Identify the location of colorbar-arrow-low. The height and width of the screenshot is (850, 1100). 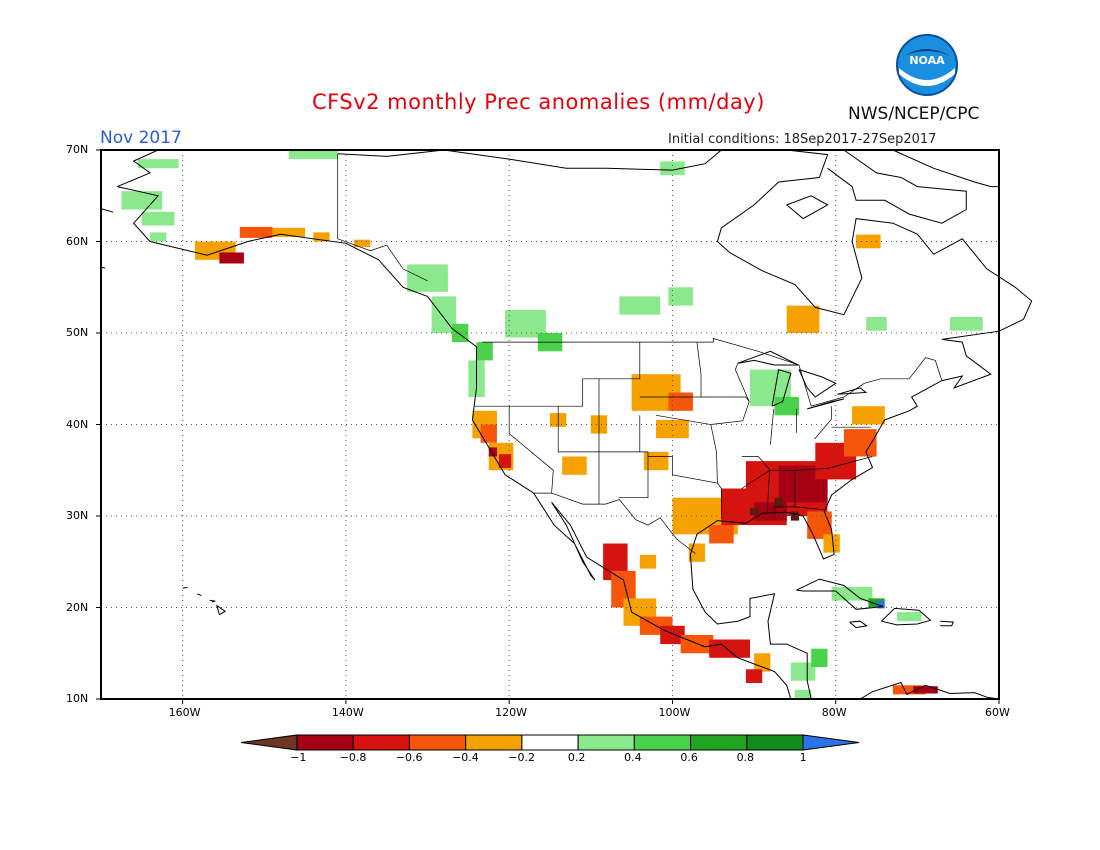
(269, 742).